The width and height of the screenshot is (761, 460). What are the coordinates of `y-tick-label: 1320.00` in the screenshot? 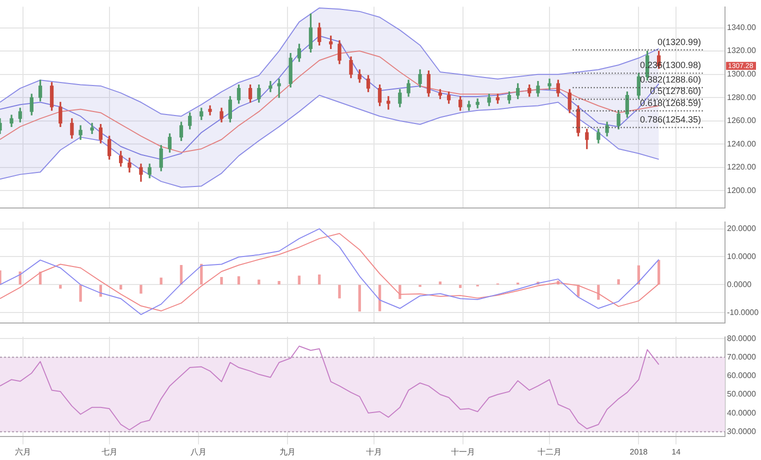 It's located at (741, 51).